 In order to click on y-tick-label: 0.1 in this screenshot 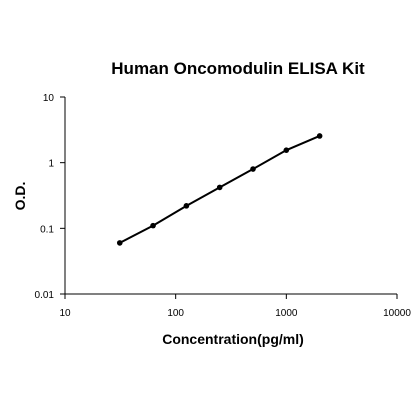, I will do `click(47, 229)`.